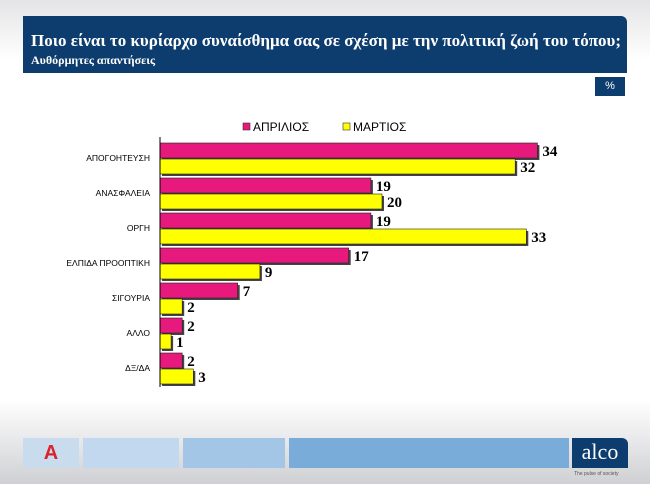 This screenshot has height=484, width=650. I want to click on data-label: 1, so click(180, 343).